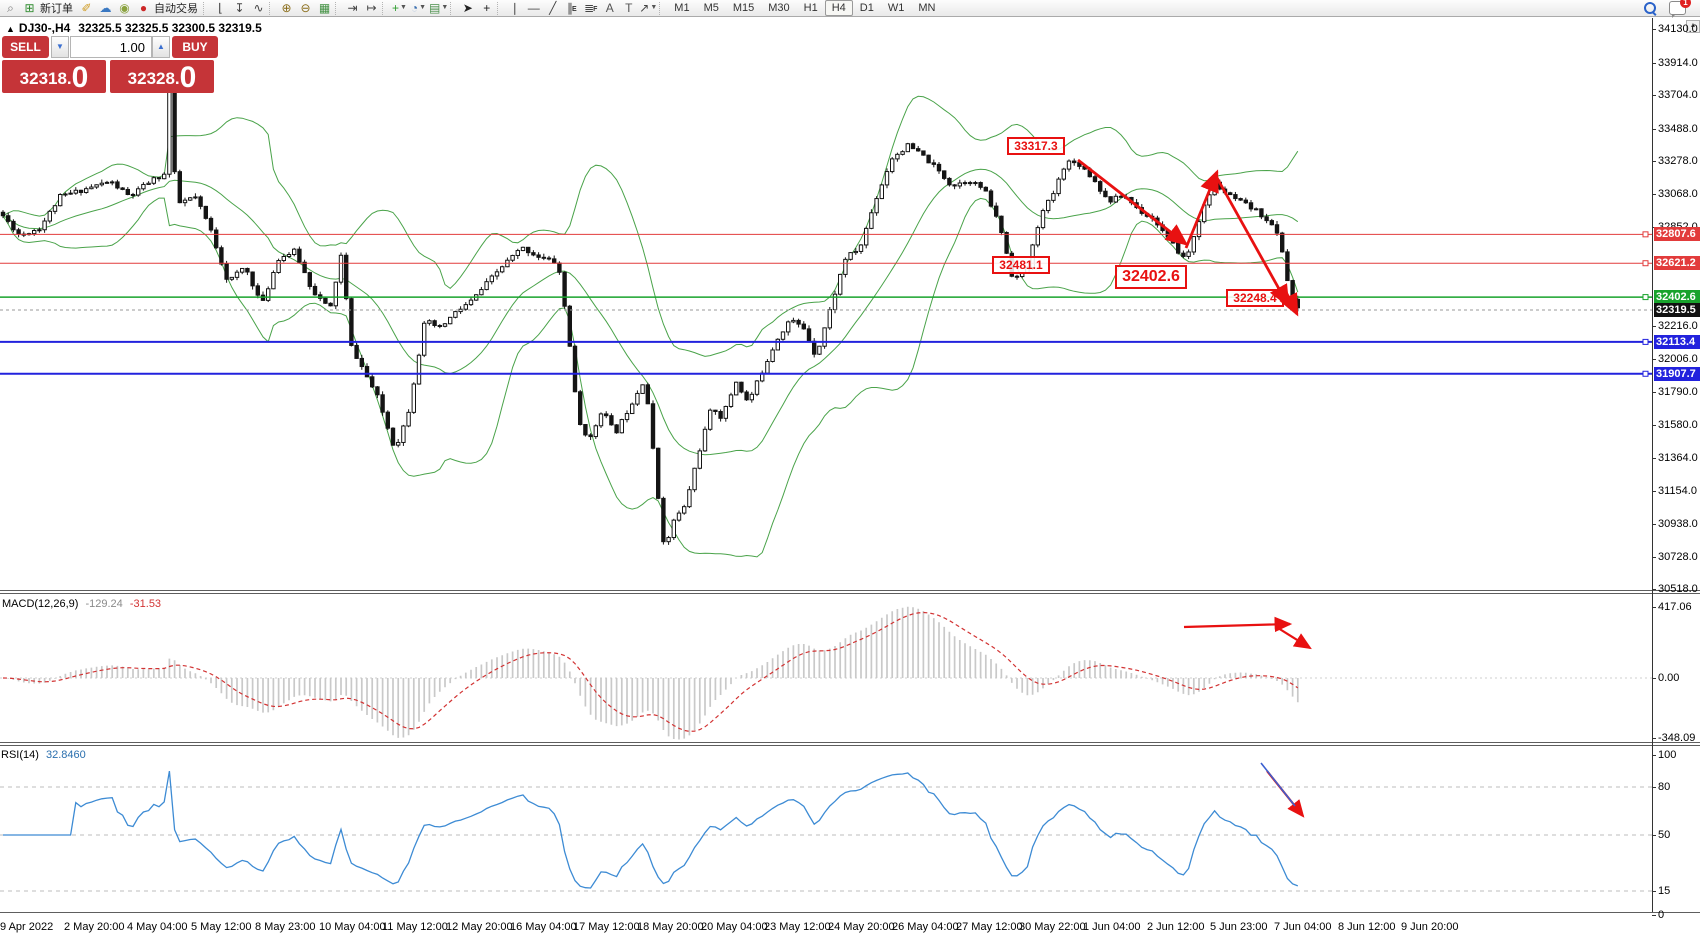  Describe the element at coordinates (1239, 927) in the screenshot. I see `time-axis-label: 5 Jun 23:00` at that location.